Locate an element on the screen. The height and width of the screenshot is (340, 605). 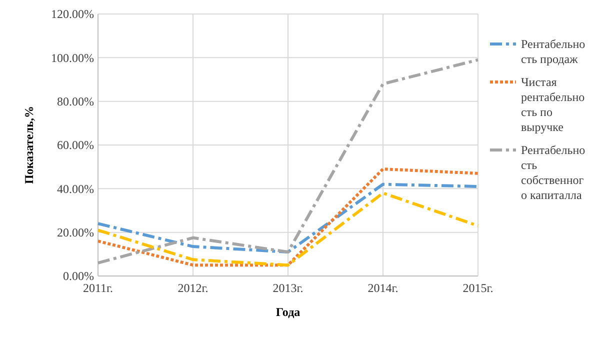
x-tick-label: 2012г. is located at coordinates (193, 288).